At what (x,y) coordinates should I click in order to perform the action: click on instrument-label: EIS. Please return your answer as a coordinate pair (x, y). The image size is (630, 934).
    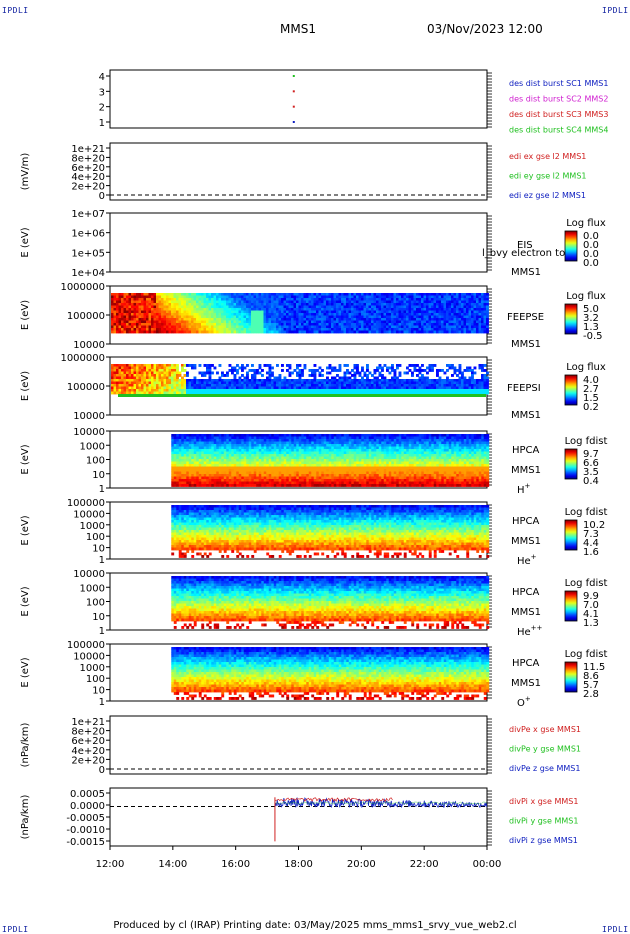
    Looking at the image, I should click on (525, 245).